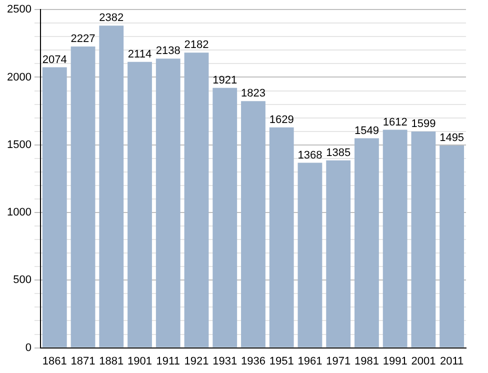 The image size is (488, 373). Describe the element at coordinates (281, 361) in the screenshot. I see `x-tick-label: 1951` at that location.